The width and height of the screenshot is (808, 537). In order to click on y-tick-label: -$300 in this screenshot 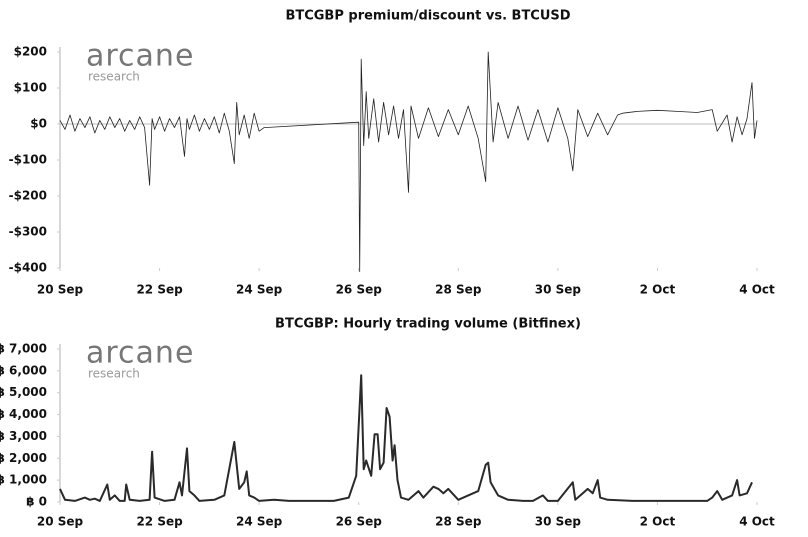, I will do `click(28, 232)`.